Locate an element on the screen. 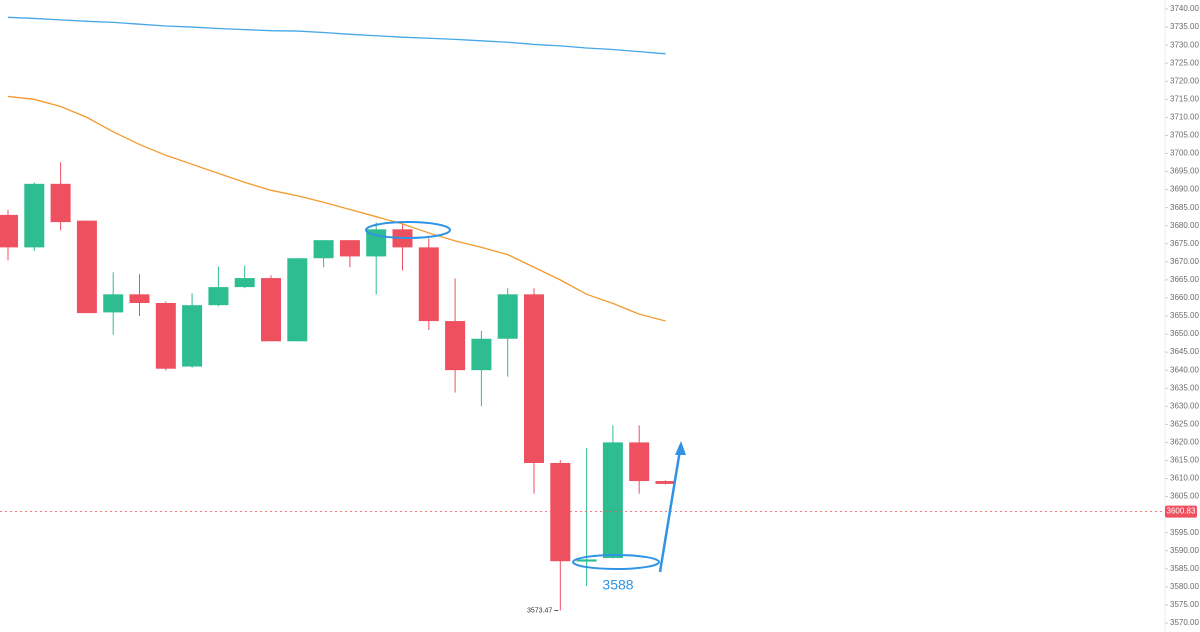 The height and width of the screenshot is (632, 1200). y-tick-label: 3575.00 is located at coordinates (1184, 604).